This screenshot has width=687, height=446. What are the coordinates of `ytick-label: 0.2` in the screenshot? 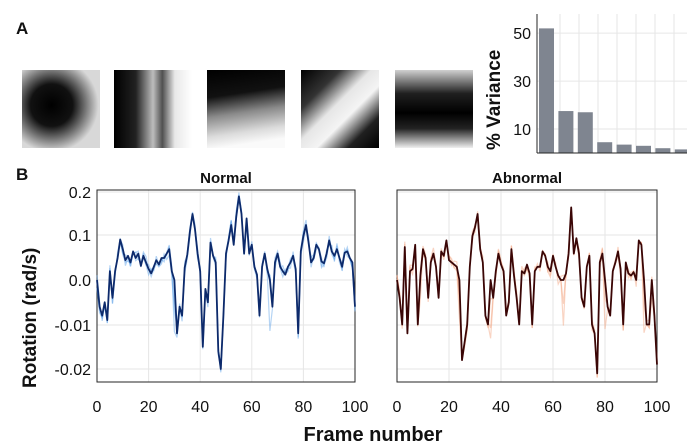 It's located at (80, 193).